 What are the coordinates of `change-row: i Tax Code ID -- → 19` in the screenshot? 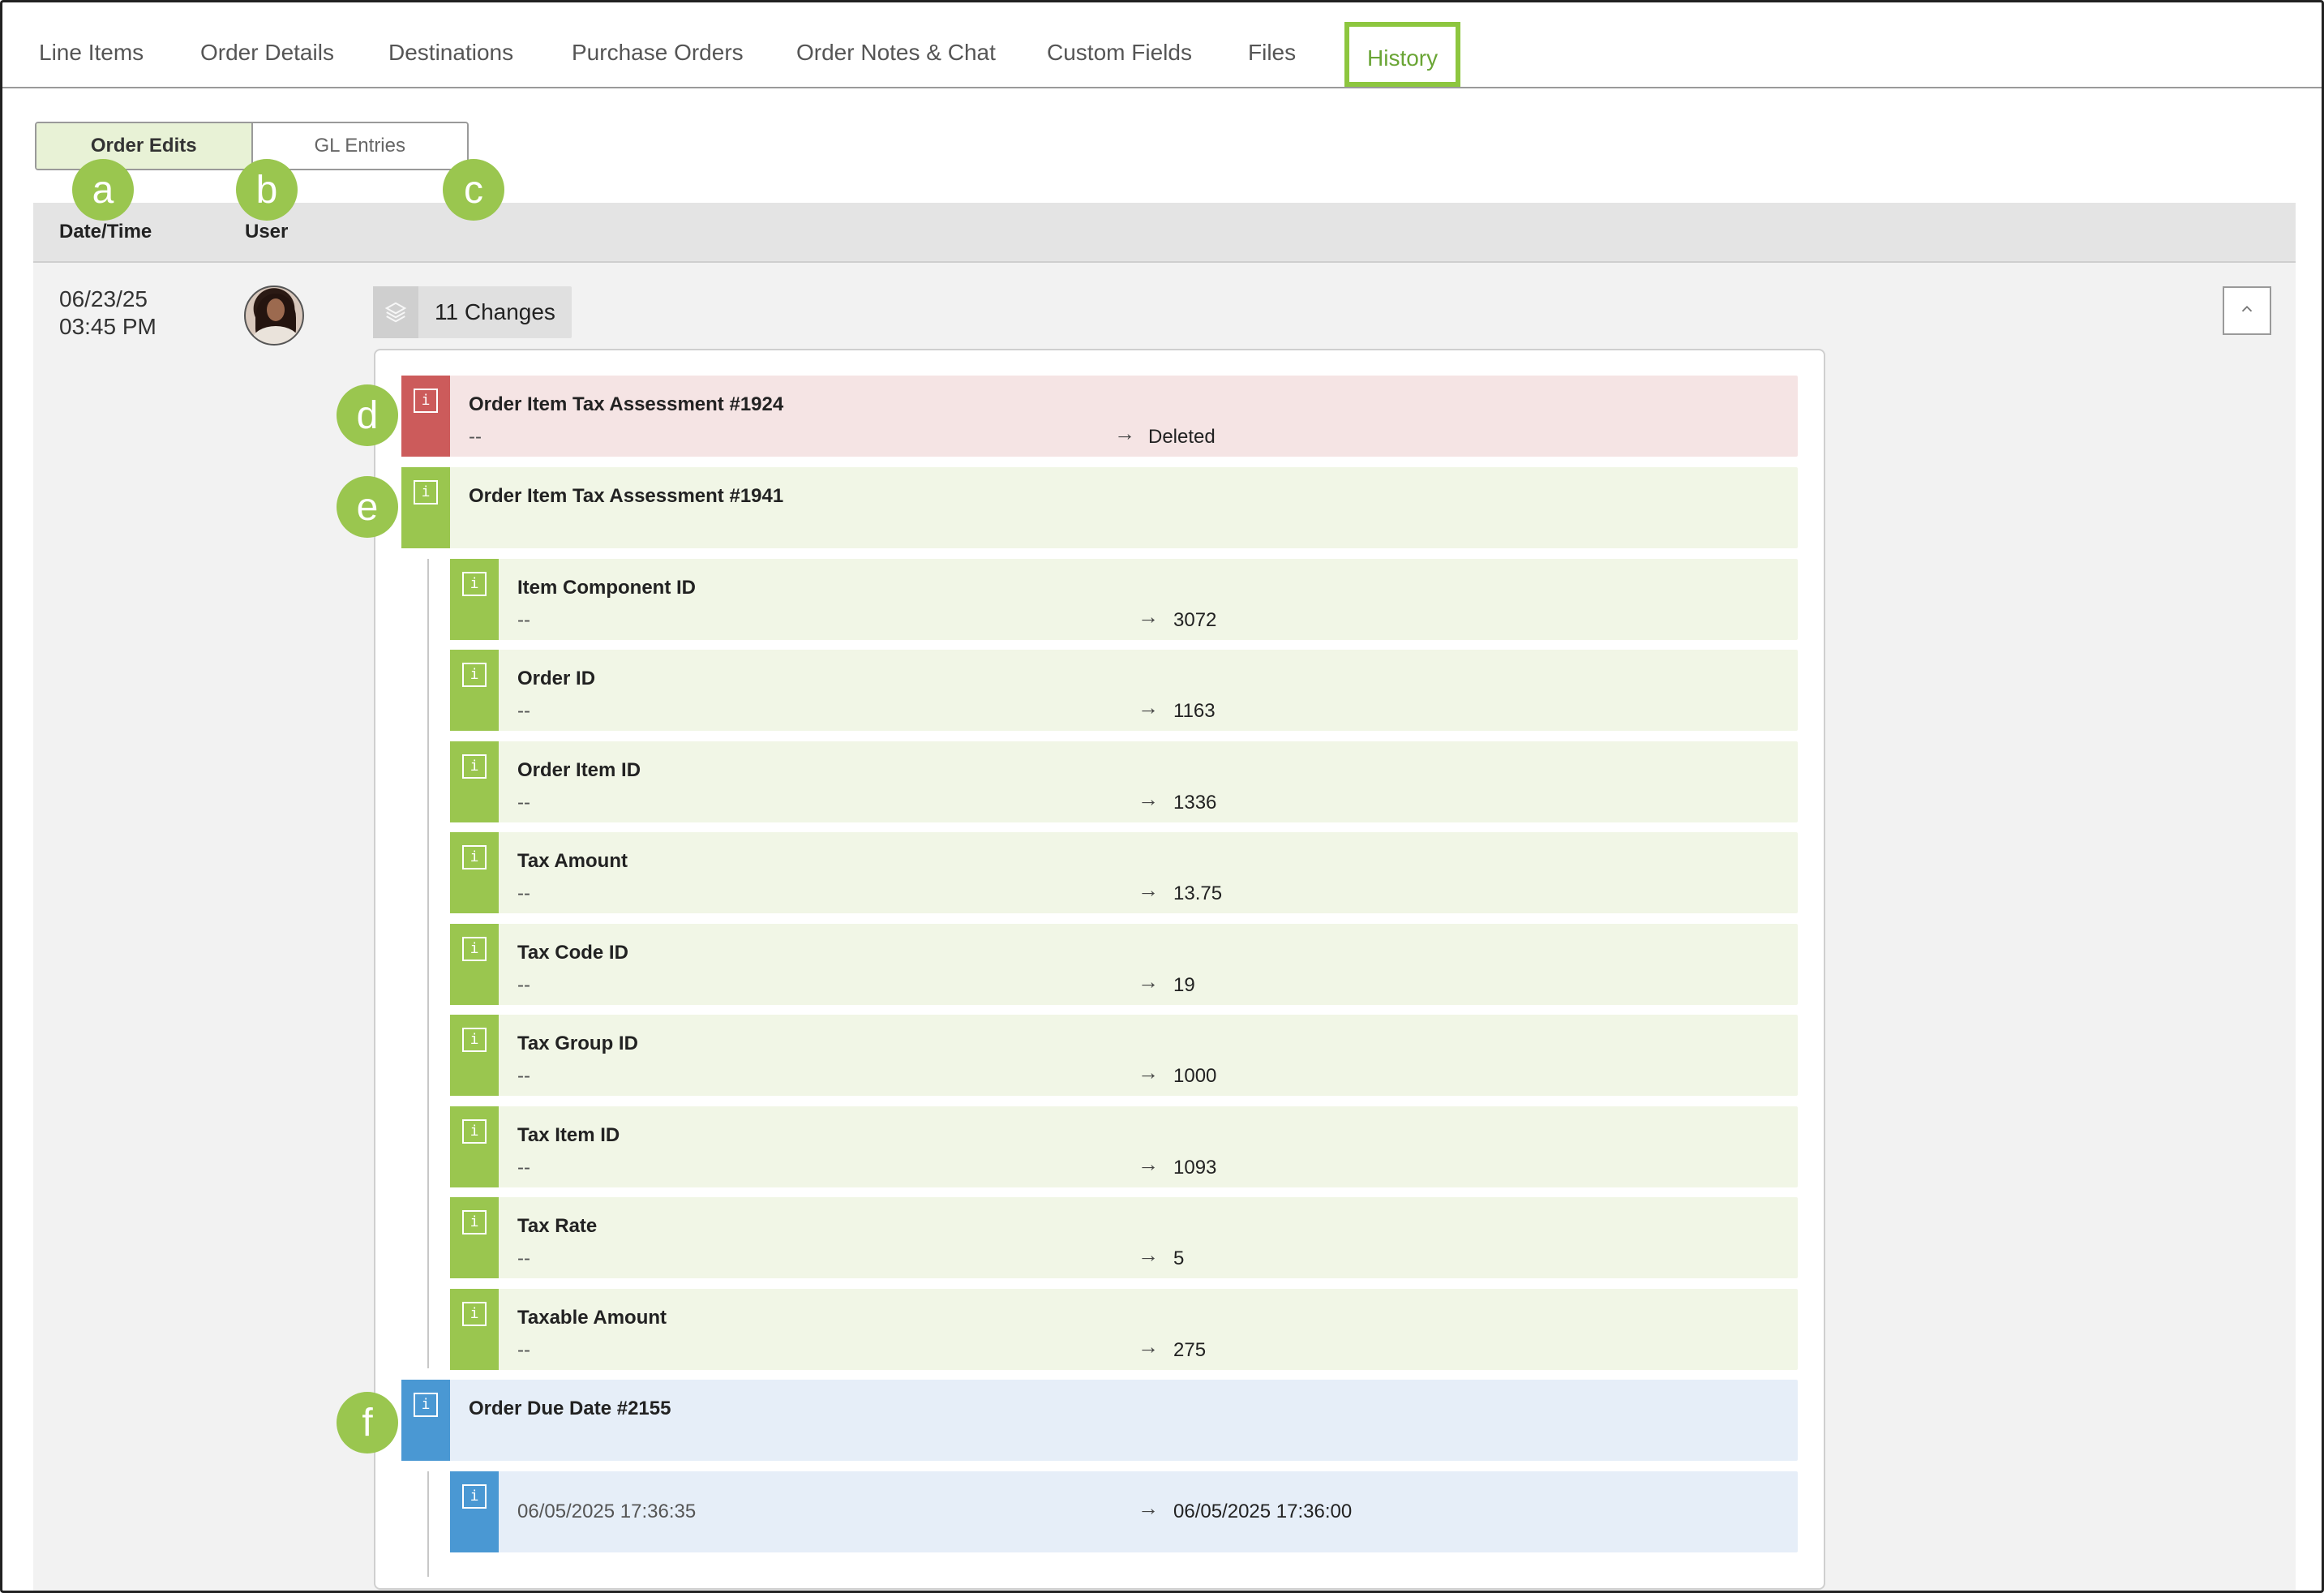 It's located at (1124, 964).